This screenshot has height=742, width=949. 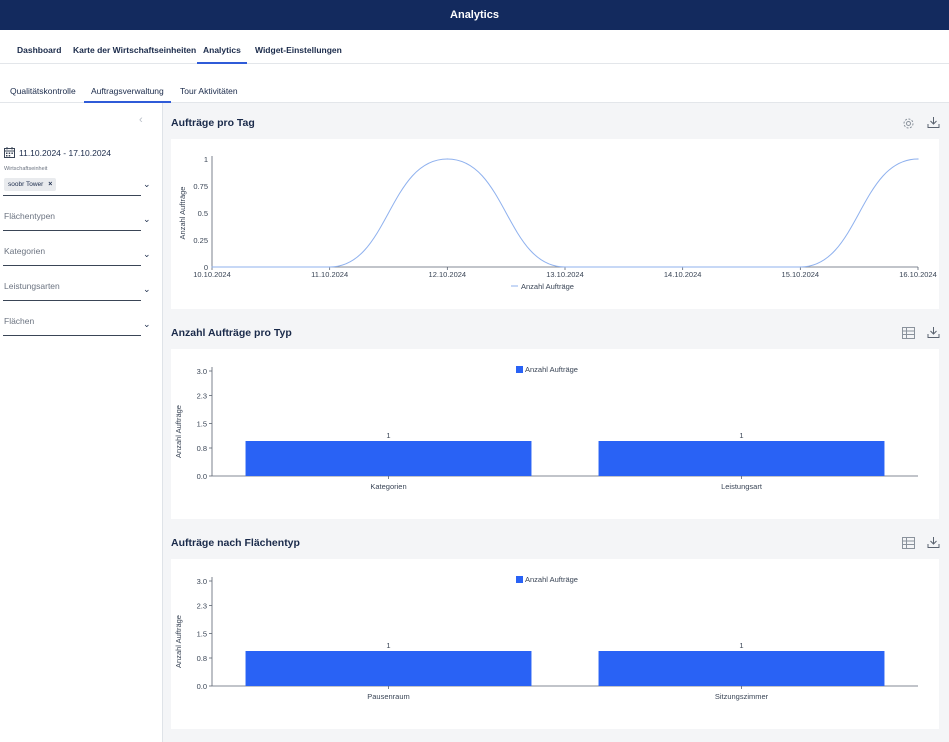 What do you see at coordinates (742, 696) in the screenshot?
I see `x-tick-label: Sitzungszimmer` at bounding box center [742, 696].